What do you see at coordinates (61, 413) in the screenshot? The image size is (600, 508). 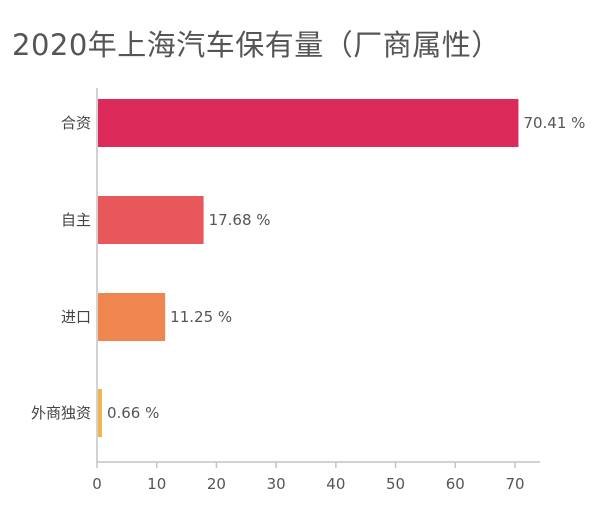 I see `category-label-3: 外商独资` at bounding box center [61, 413].